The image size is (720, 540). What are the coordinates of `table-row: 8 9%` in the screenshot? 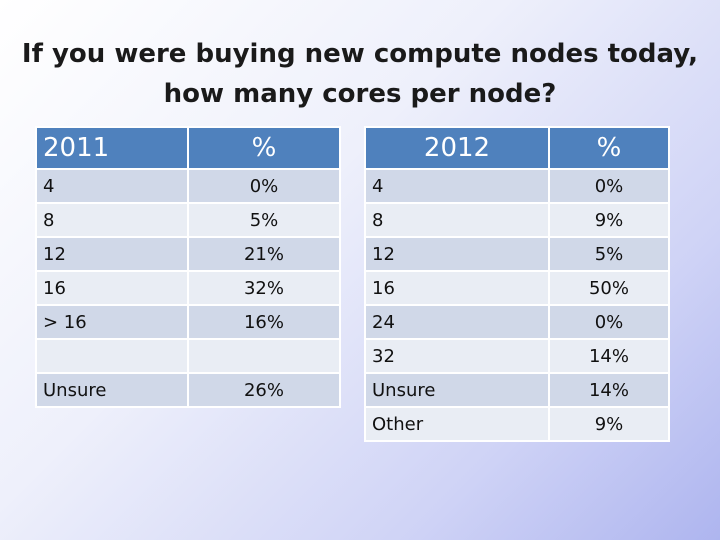 It's located at (517, 220).